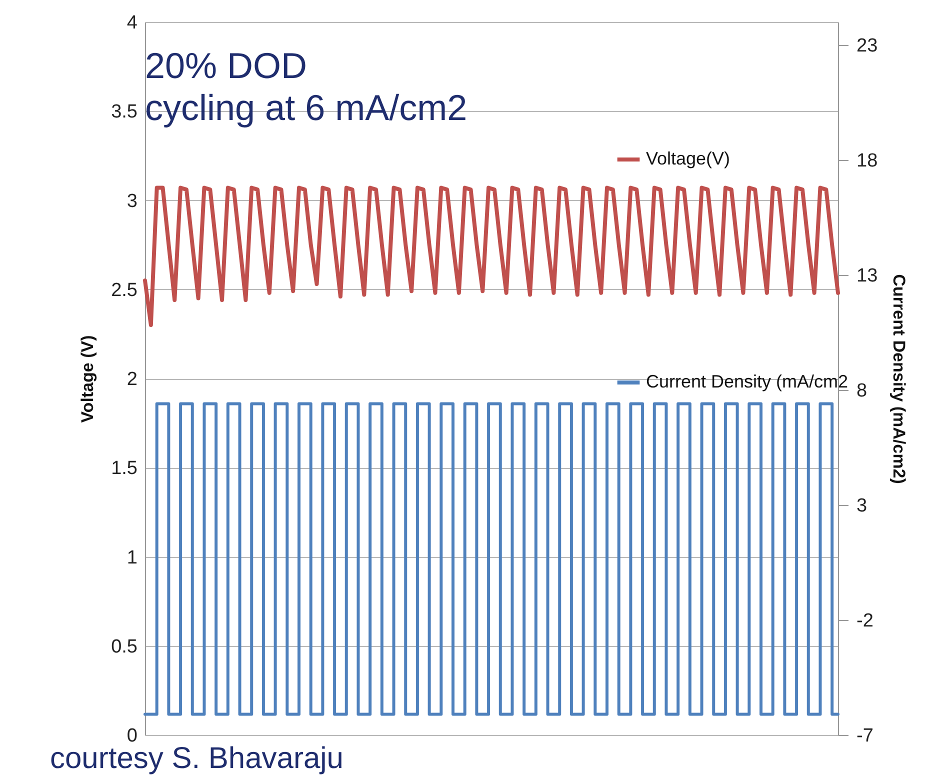 The width and height of the screenshot is (941, 782). I want to click on y-tick-label: 1.5, so click(124, 469).